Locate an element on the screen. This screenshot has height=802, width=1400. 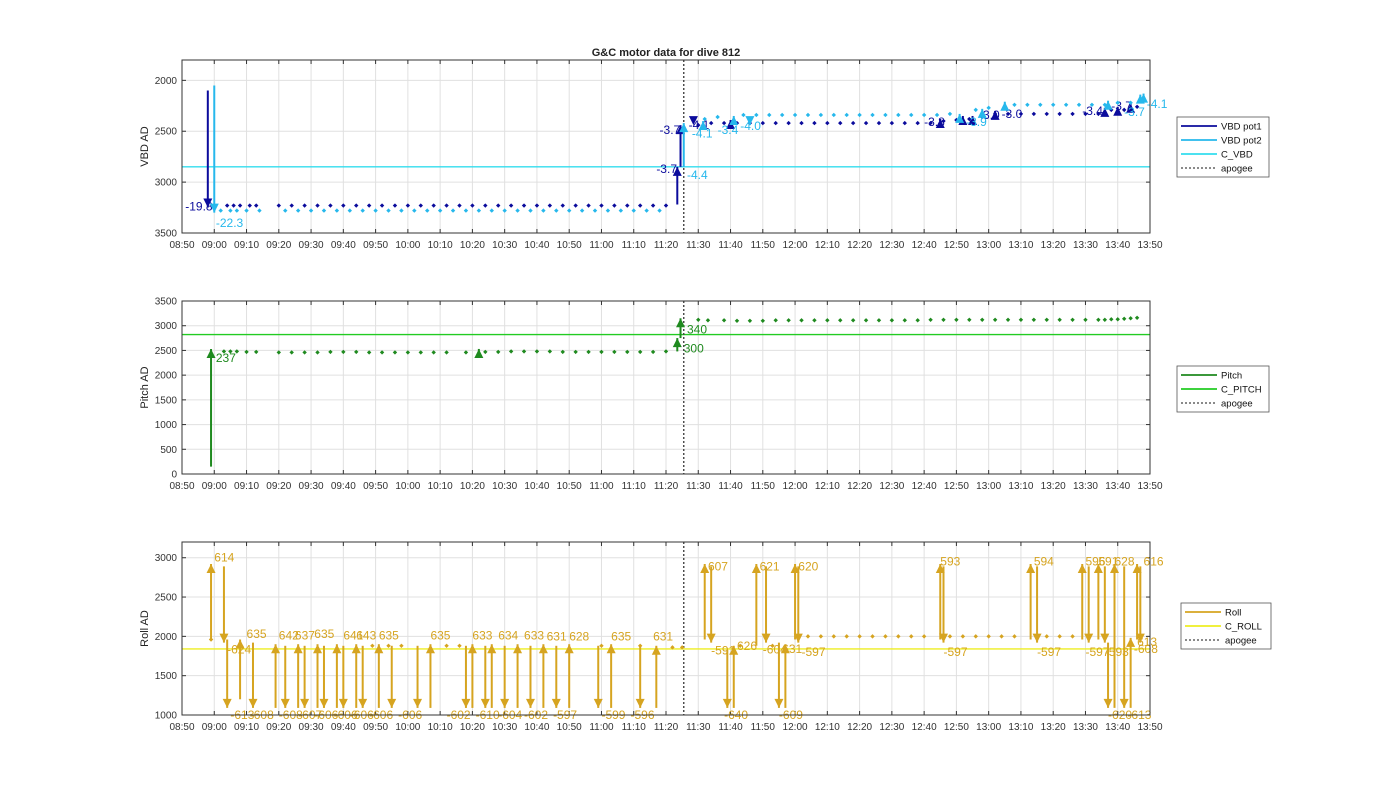
series-vbd-pot1: -19.8-3.7-3.7 -4.1 -3.8-3.0 -3.0 -3.4 -3.7 is located at coordinates (662, 152).